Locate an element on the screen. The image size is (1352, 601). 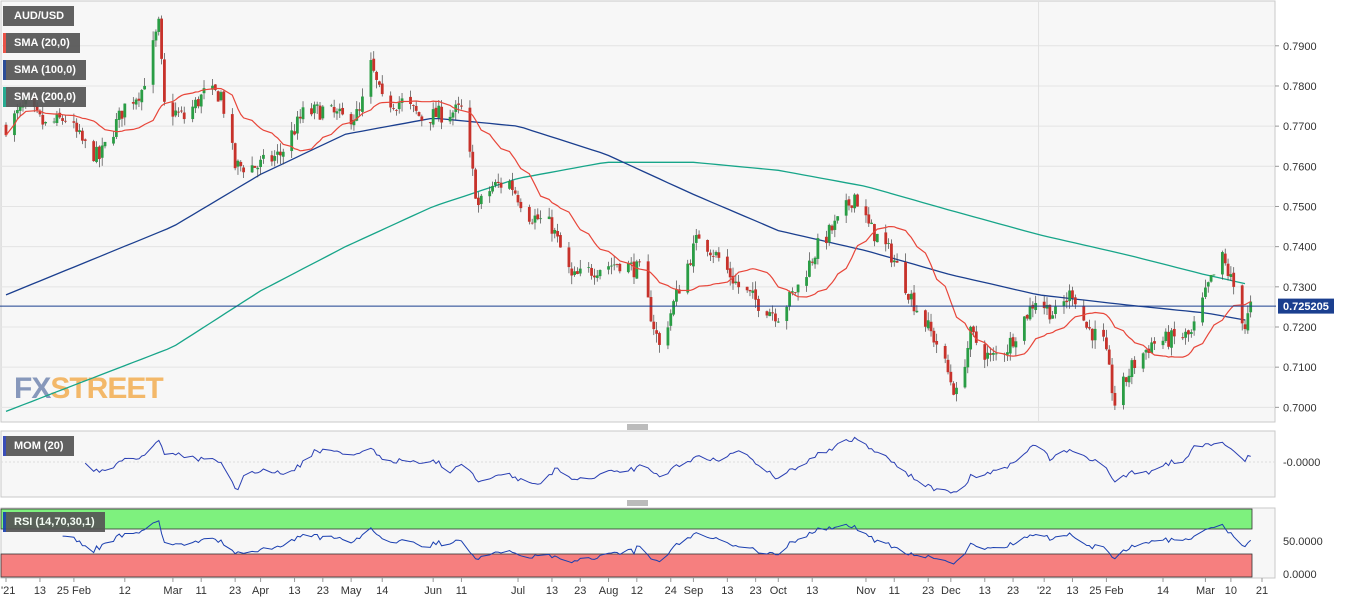
last-price-label: 0.725205 is located at coordinates (1306, 307).